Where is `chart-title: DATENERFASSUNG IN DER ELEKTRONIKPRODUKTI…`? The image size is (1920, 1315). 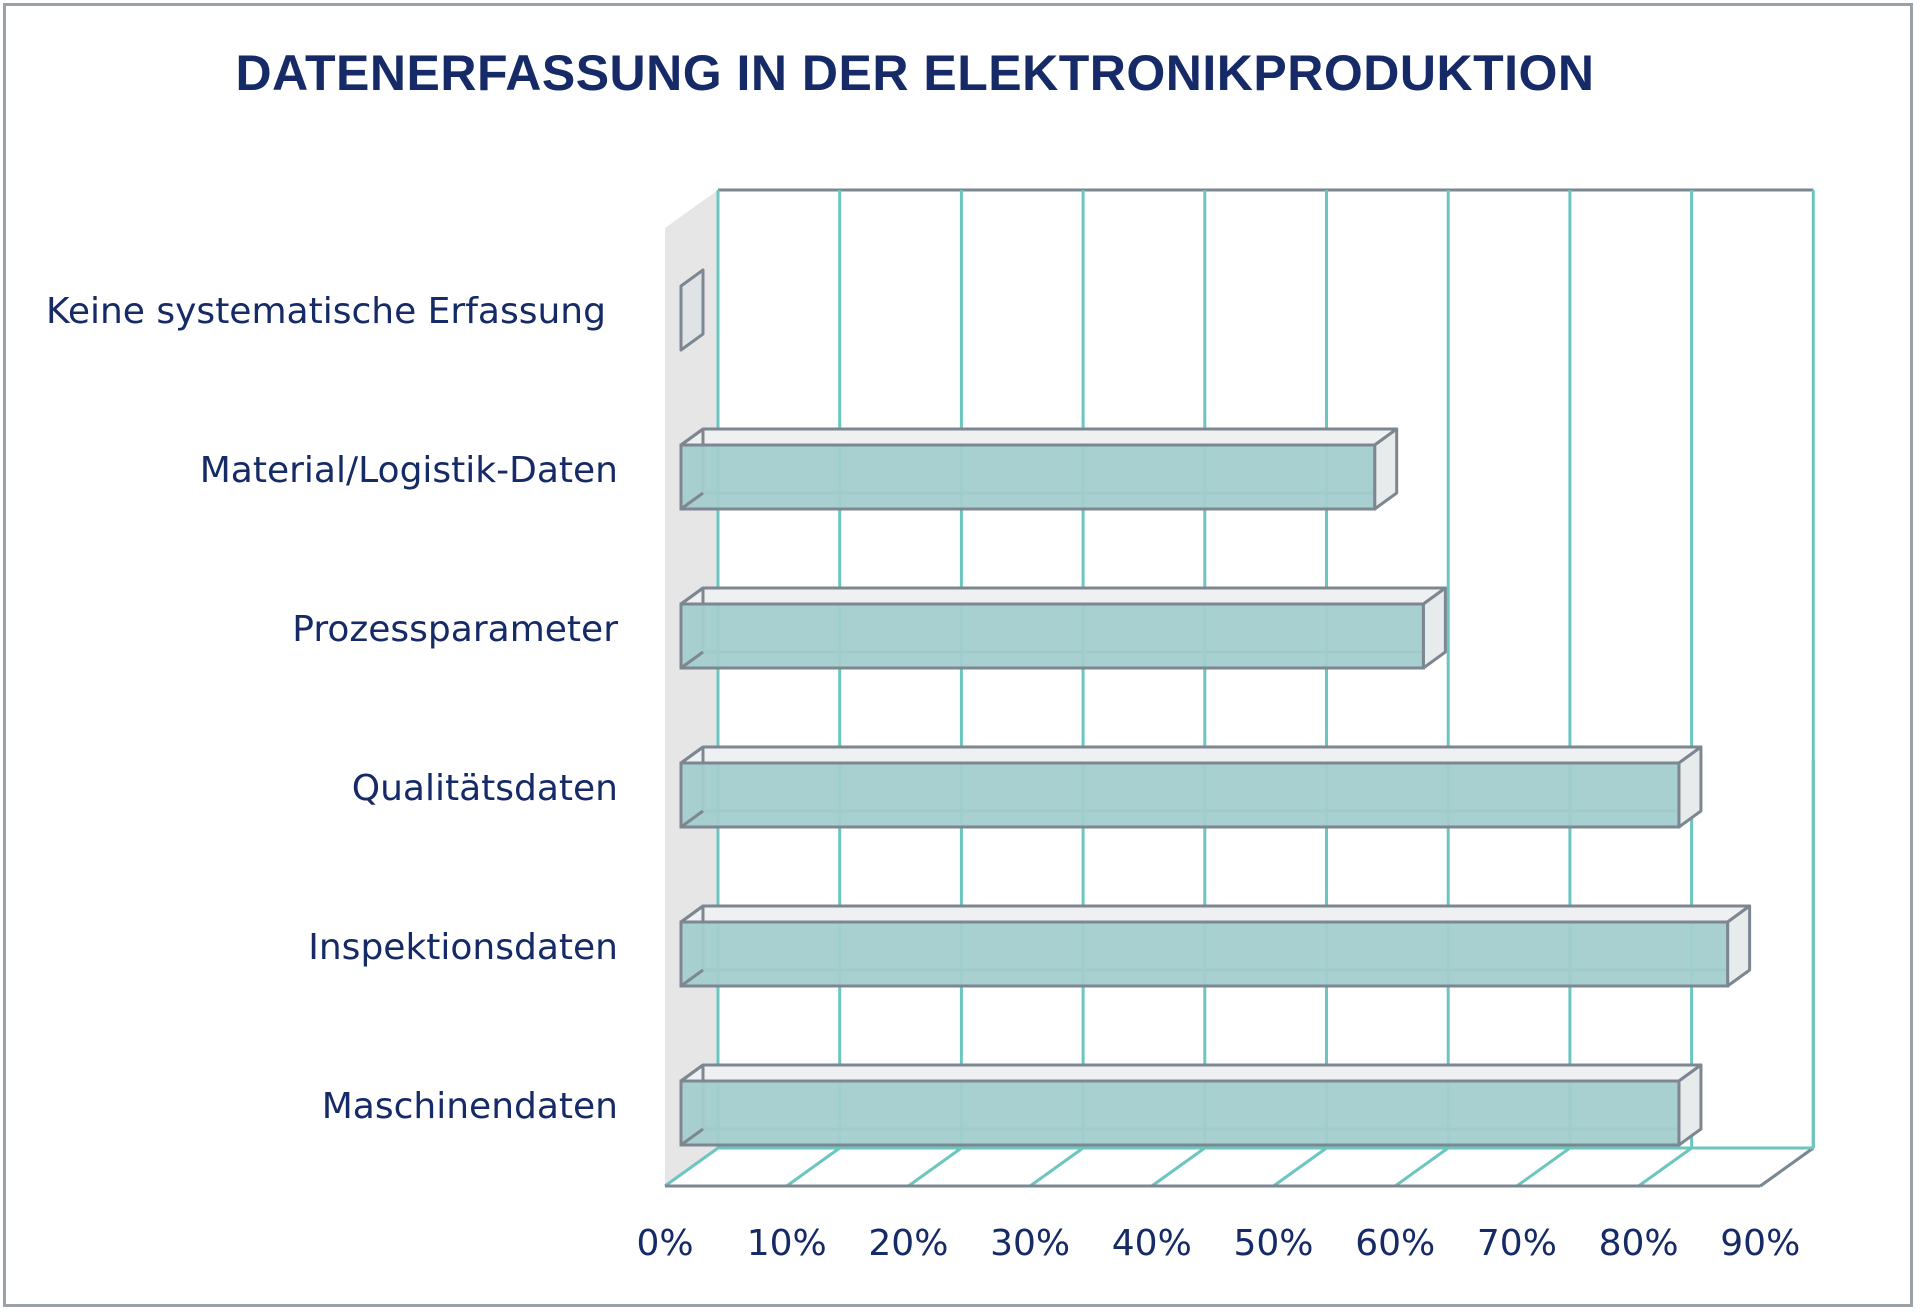
chart-title: DATENERFASSUNG IN DER ELEKTRONIKPRODUKTI… is located at coordinates (915, 73).